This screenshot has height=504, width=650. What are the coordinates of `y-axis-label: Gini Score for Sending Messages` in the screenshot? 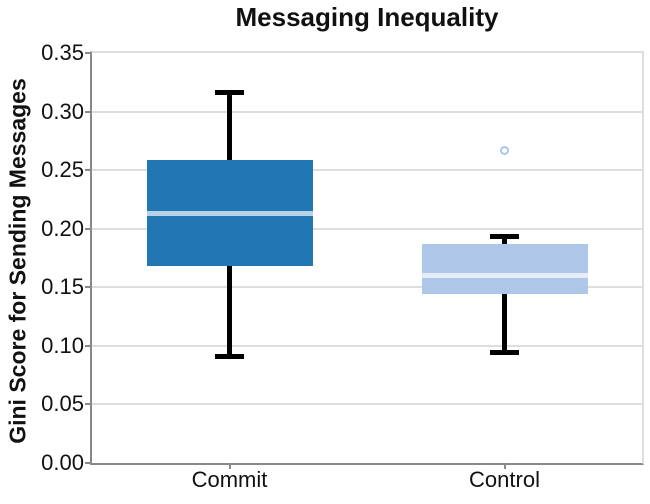 It's located at (17, 261).